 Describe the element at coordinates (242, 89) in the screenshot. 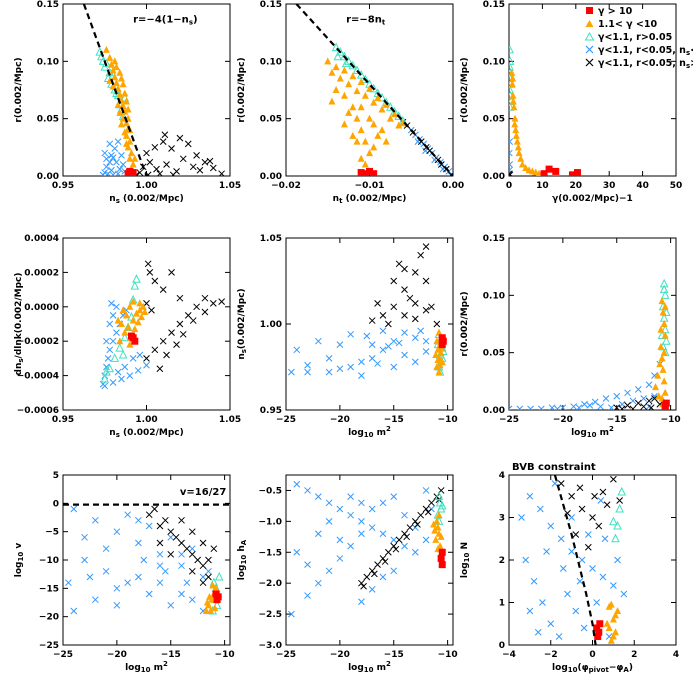

I see `y-axis-label: r(0.002/Mpc)` at that location.